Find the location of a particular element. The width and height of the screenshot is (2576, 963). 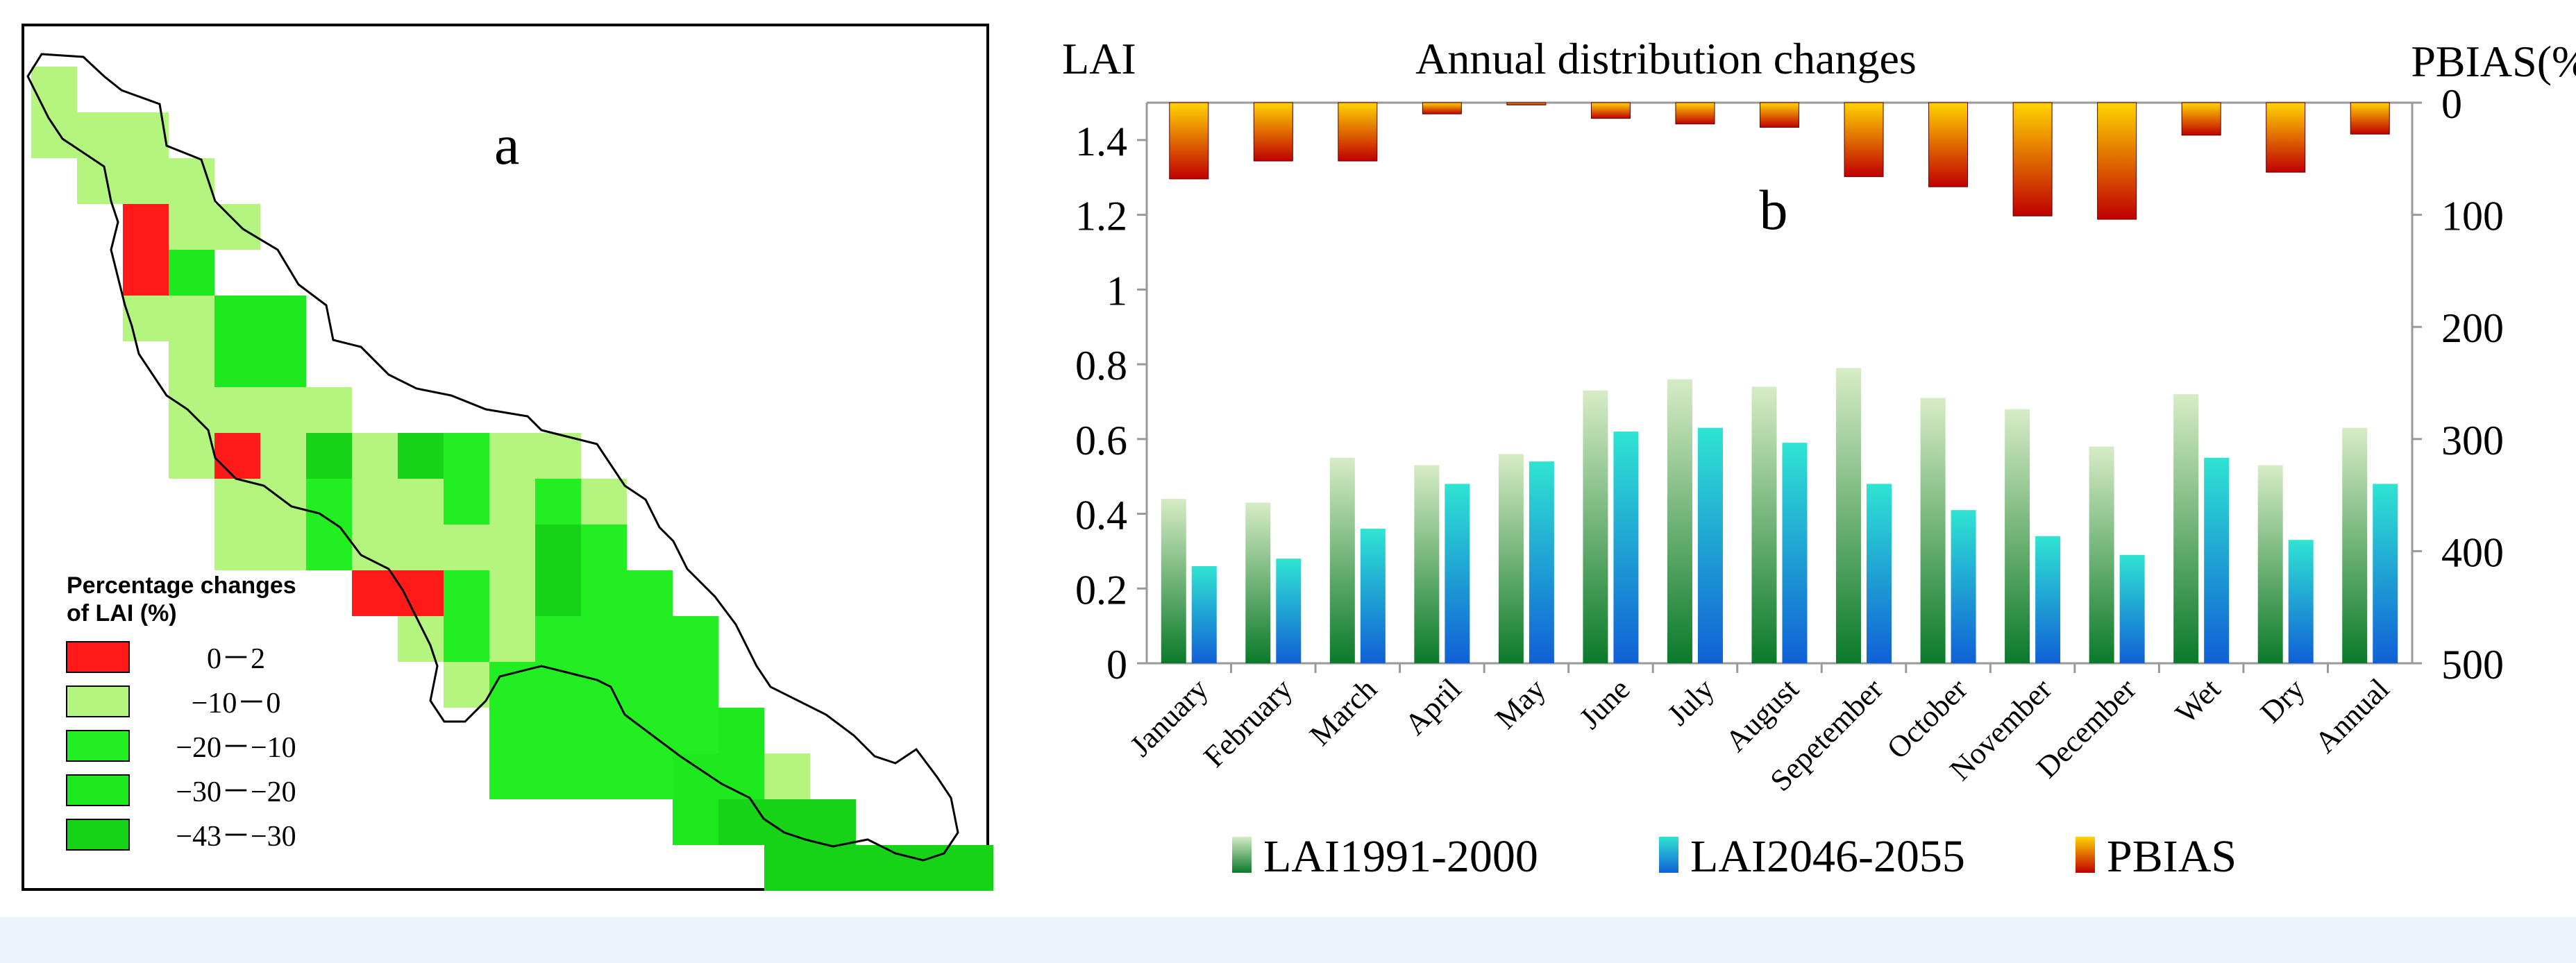

map-legend-label: −43－−30 is located at coordinates (236, 837).